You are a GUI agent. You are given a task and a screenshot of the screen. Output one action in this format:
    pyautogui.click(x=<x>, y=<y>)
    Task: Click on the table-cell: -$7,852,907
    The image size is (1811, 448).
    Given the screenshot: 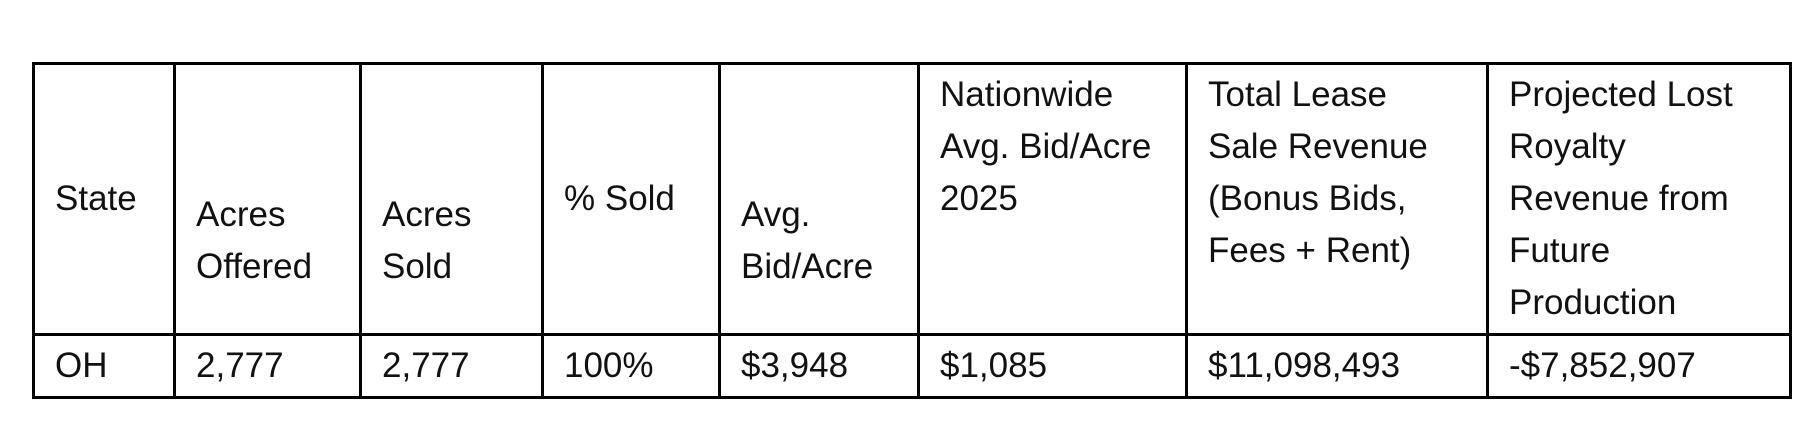 What is the action you would take?
    pyautogui.click(x=1639, y=366)
    